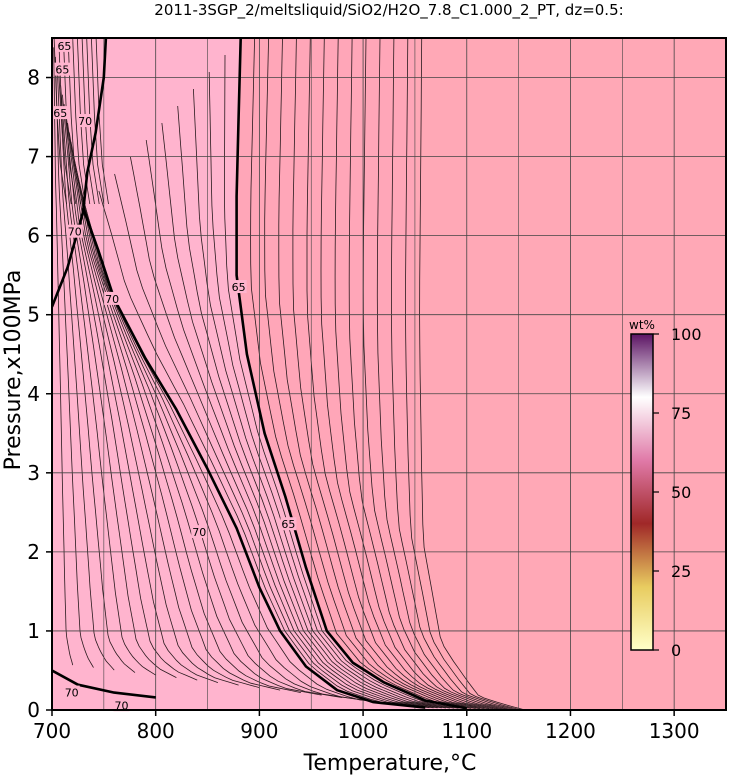  I want to click on x-axis-title: Temperature,°C, so click(390, 763).